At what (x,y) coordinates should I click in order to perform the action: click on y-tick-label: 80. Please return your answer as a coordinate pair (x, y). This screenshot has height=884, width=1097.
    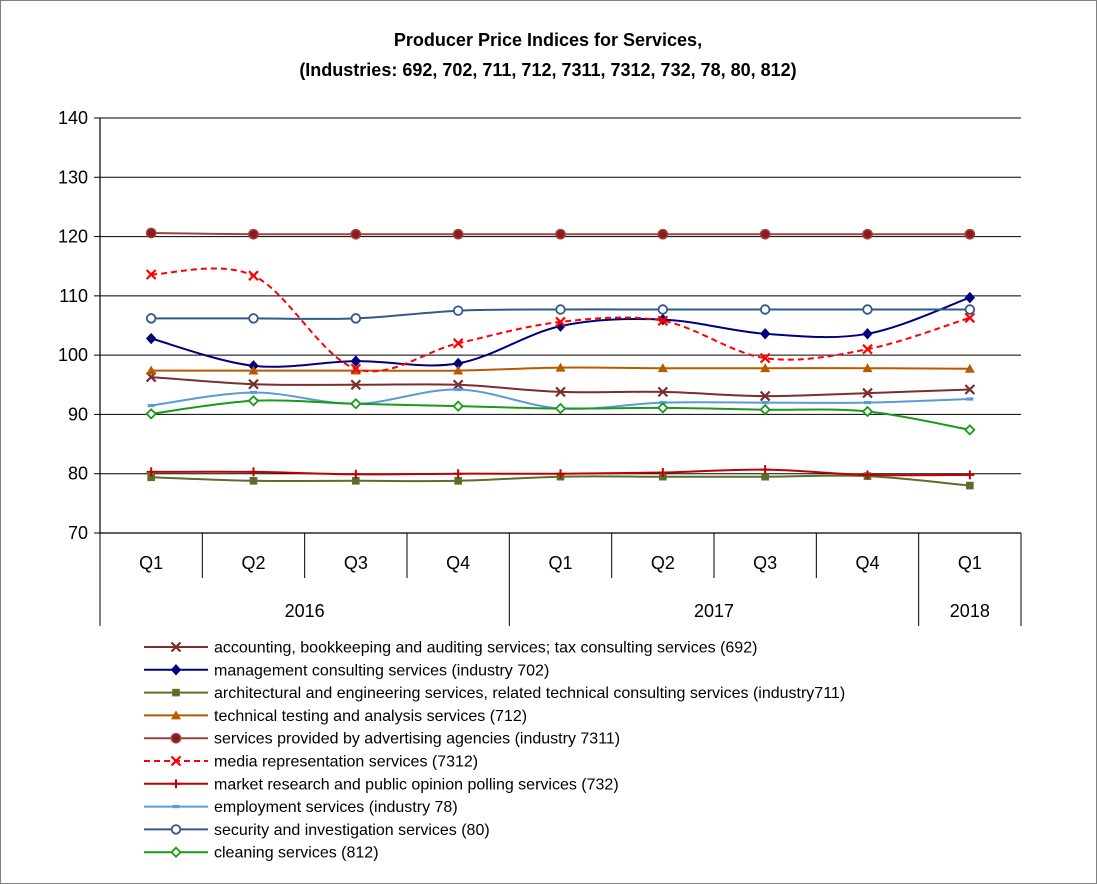
    Looking at the image, I should click on (78, 474).